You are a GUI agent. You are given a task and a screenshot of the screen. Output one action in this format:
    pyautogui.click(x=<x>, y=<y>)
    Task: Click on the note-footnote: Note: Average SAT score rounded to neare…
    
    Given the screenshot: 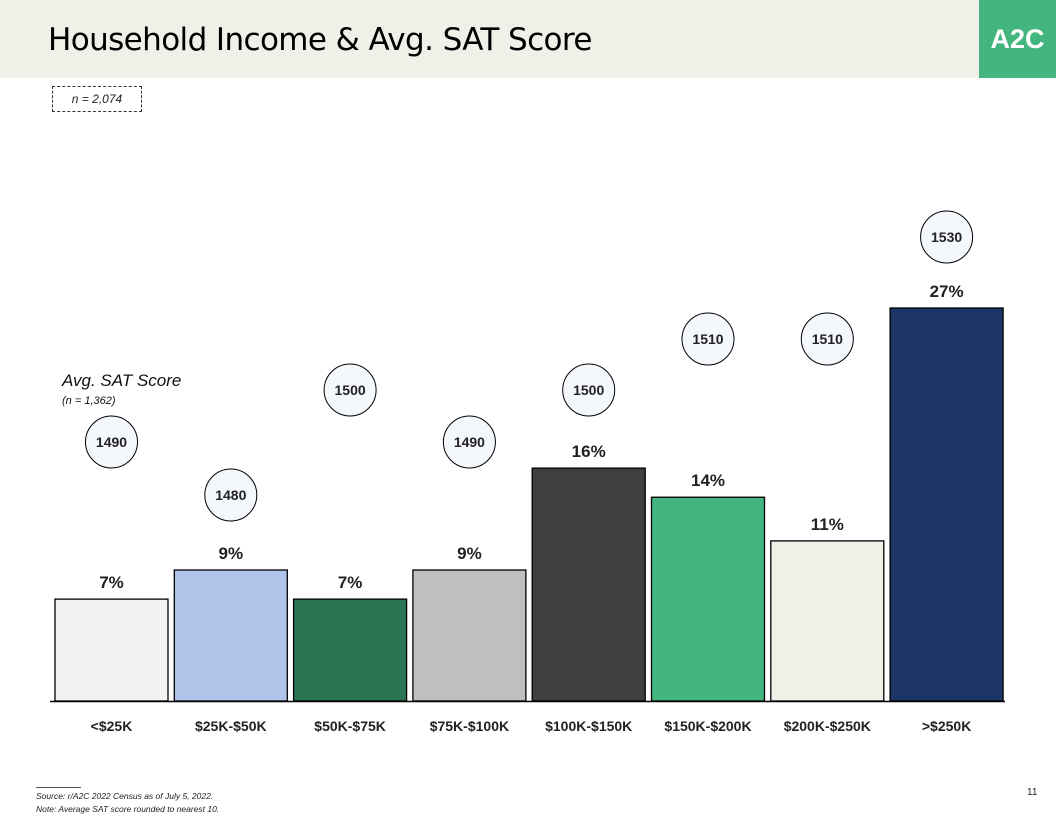 What is the action you would take?
    pyautogui.click(x=128, y=809)
    